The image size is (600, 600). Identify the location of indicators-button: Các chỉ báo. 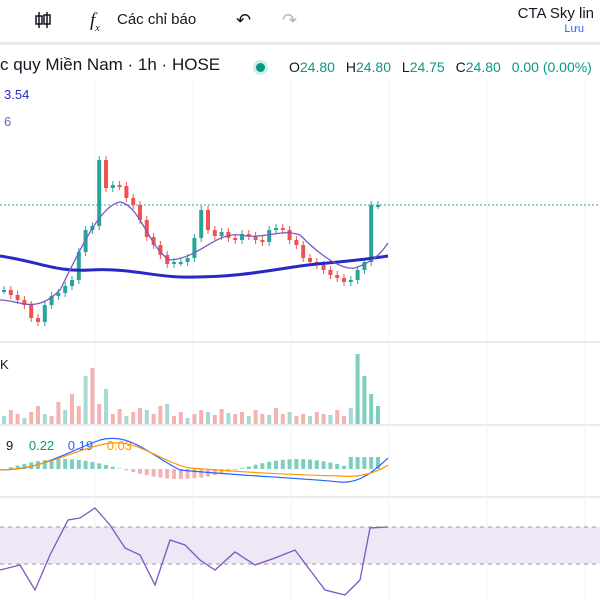
(157, 19).